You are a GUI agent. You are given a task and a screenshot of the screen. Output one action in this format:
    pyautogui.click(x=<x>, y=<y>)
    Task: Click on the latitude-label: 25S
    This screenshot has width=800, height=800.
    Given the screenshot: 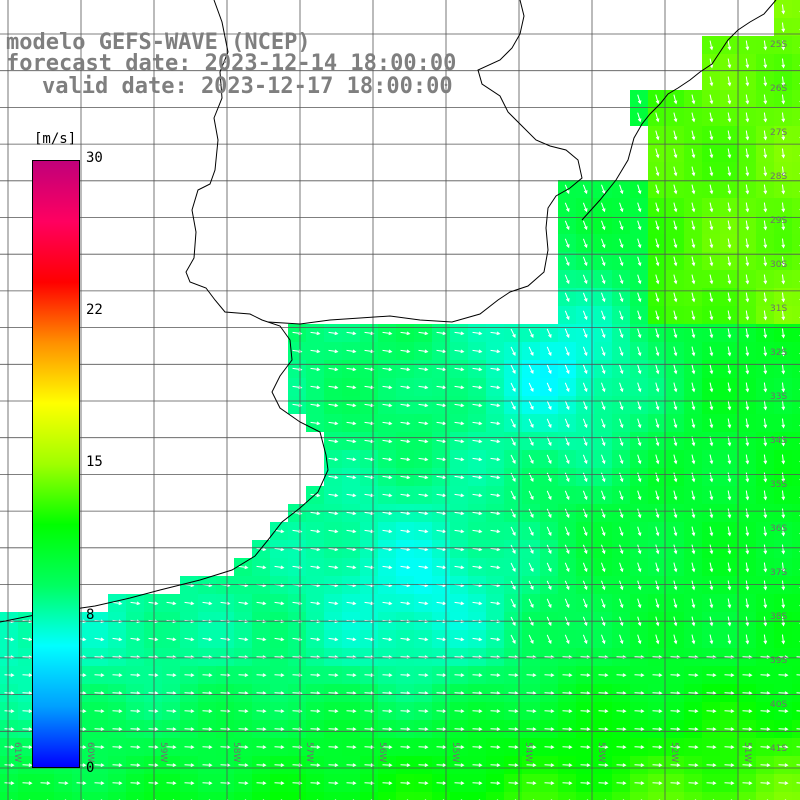 What is the action you would take?
    pyautogui.click(x=779, y=45)
    